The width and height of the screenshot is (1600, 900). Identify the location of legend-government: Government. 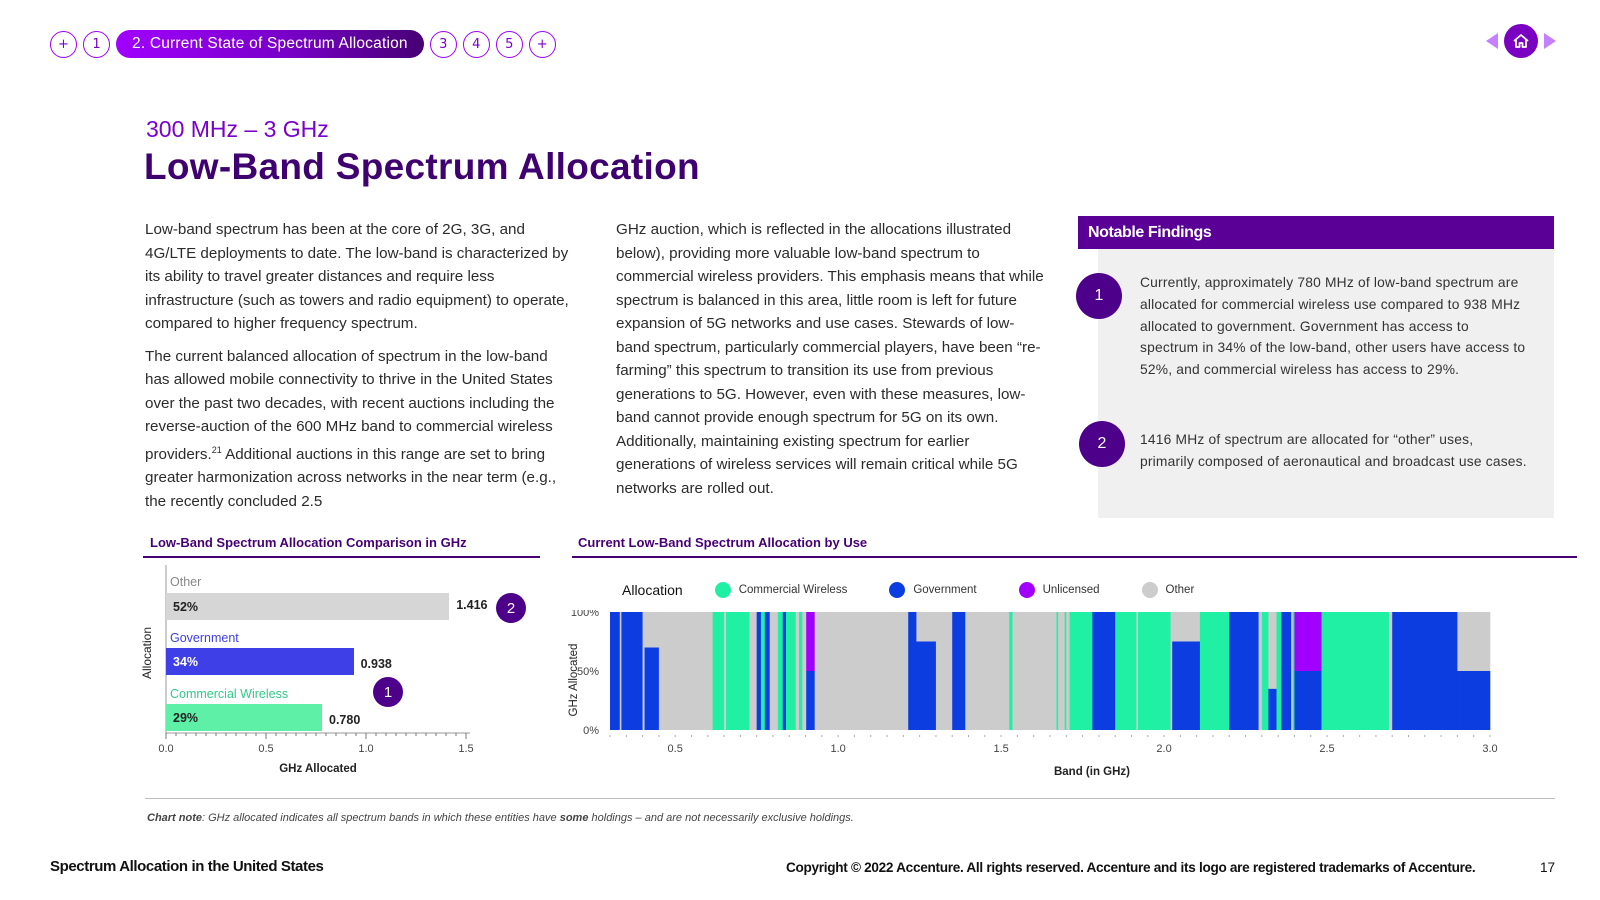
(933, 590).